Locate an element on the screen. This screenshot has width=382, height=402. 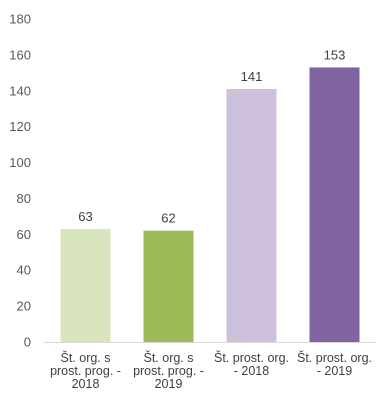
x-tick-label: Št. org. s prost. prog. -2019 is located at coordinates (168, 370).